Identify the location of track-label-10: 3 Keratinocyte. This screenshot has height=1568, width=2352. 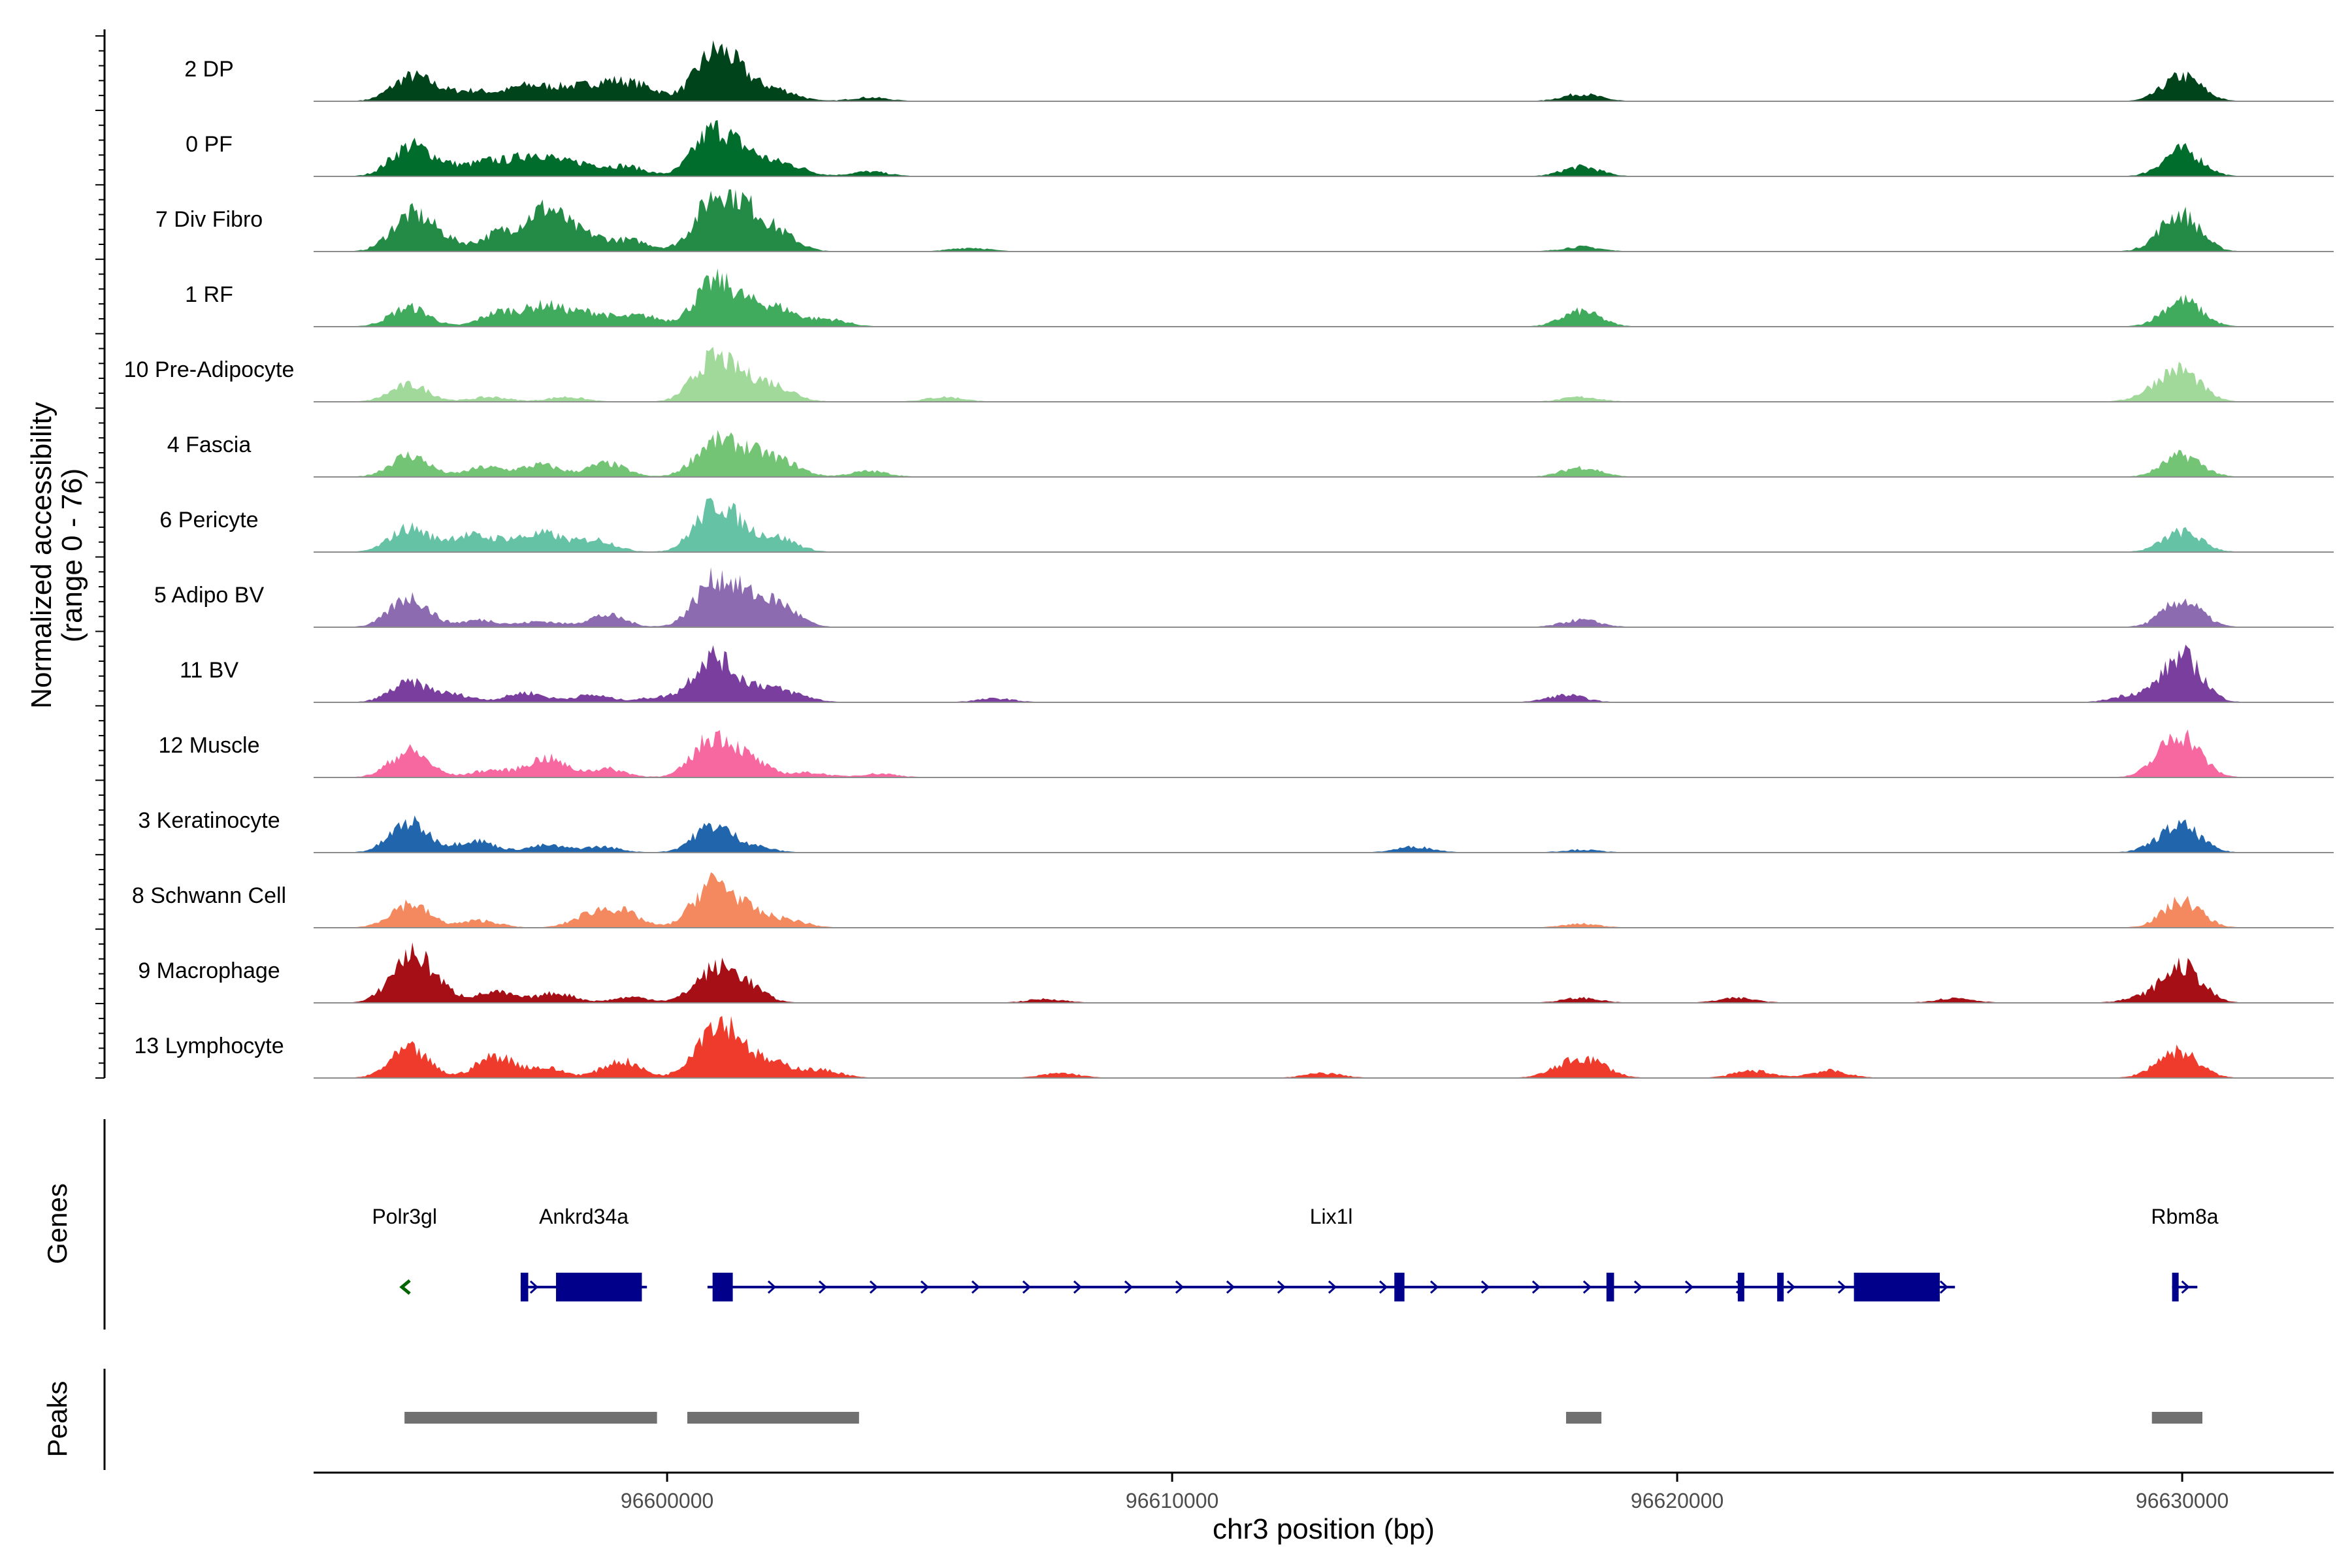
(209, 820).